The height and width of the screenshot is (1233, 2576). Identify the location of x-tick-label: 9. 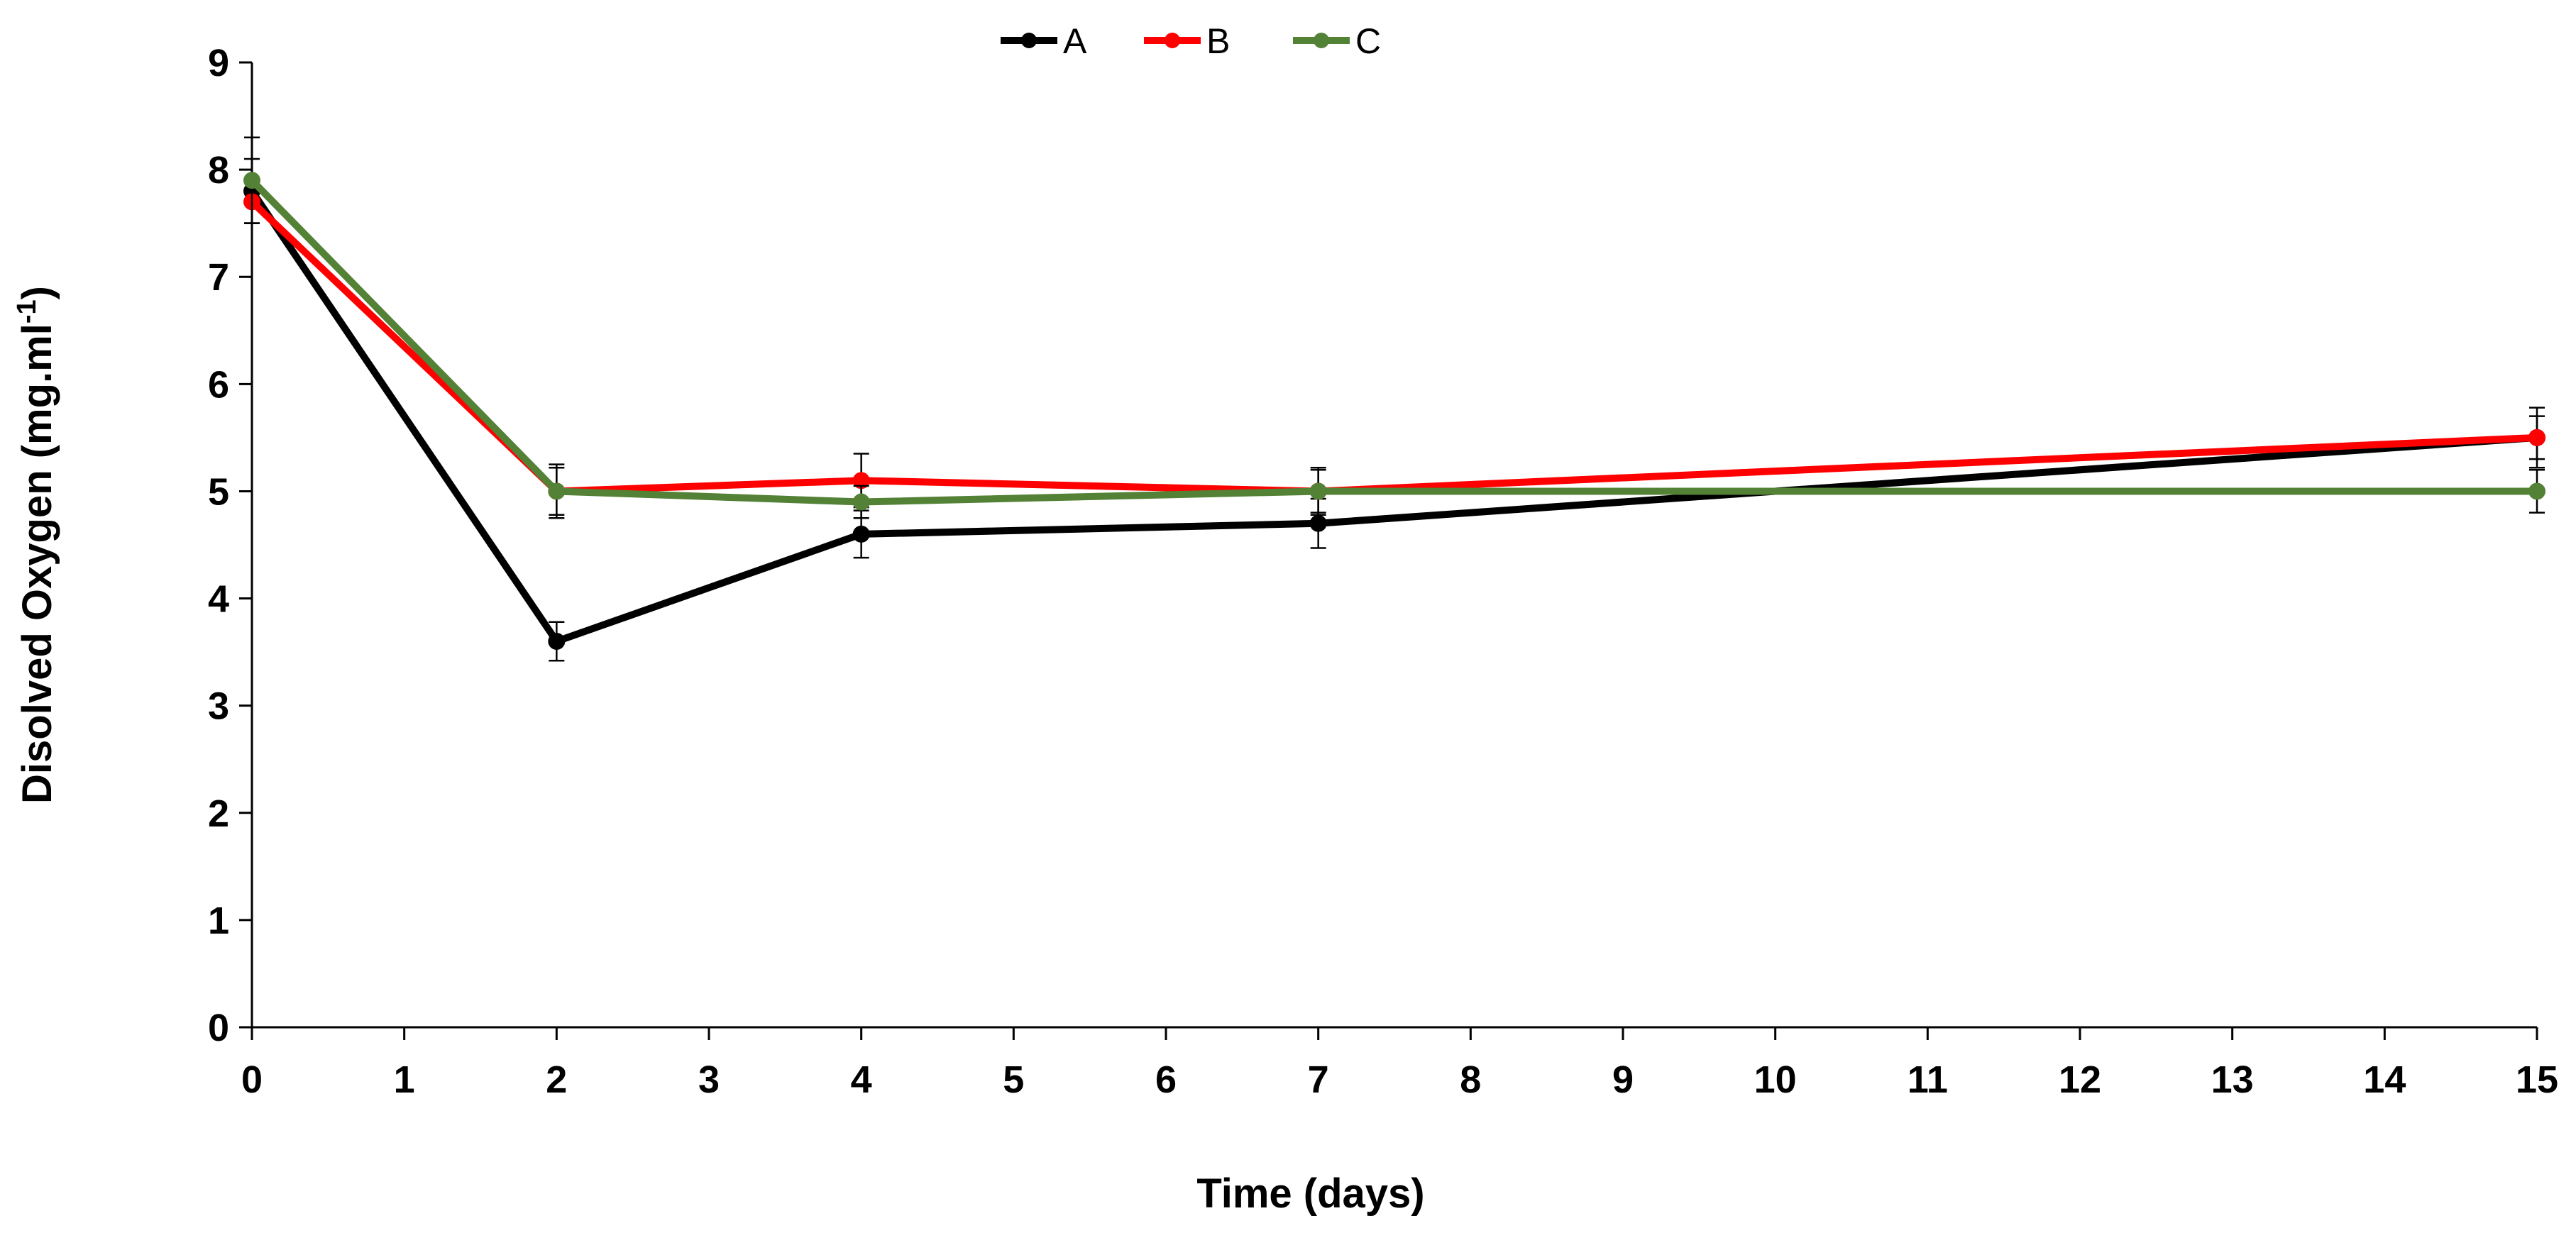
(1623, 1079).